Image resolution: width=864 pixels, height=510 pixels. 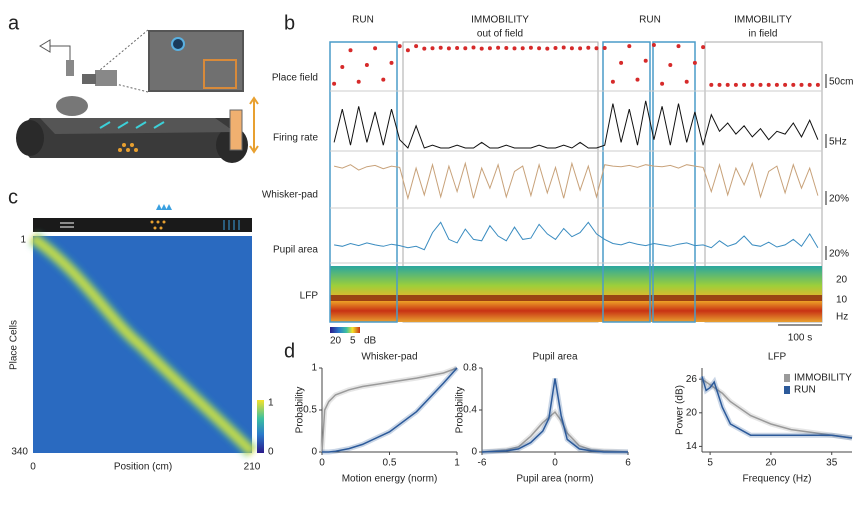 I want to click on panel-label: b, so click(x=289, y=23).